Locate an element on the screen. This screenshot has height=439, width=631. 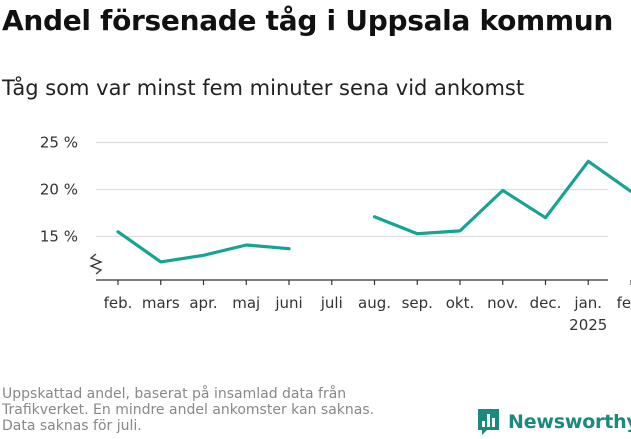
x-axis is located at coordinates (360, 269).